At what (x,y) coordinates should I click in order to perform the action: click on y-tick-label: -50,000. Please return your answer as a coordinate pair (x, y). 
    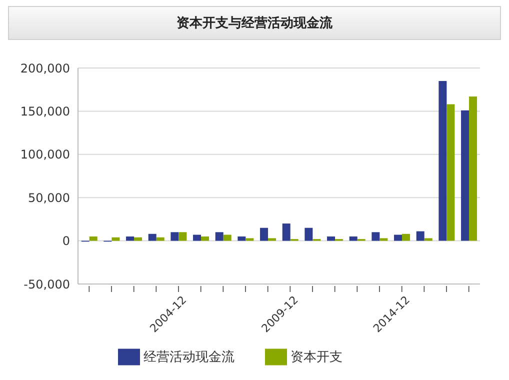
    Looking at the image, I should click on (47, 284).